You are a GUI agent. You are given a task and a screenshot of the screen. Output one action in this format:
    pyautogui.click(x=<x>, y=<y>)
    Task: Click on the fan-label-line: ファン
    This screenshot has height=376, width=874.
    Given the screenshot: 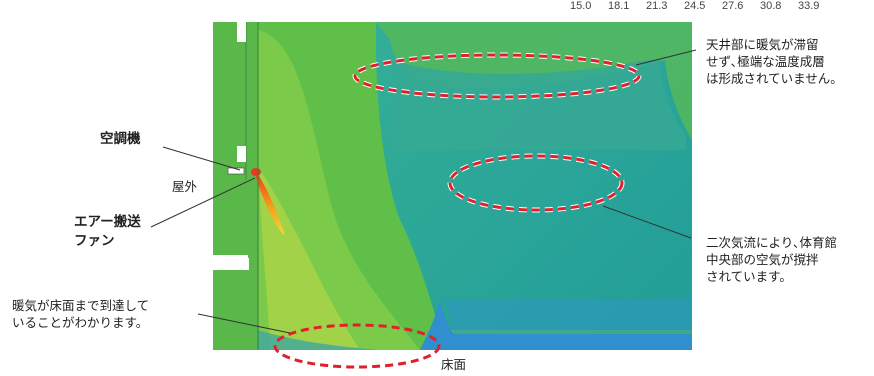 What is the action you would take?
    pyautogui.click(x=94, y=241)
    